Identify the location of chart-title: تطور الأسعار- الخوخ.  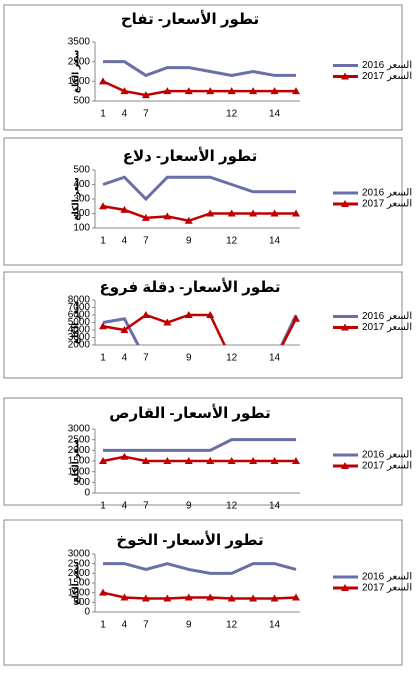
(189, 540).